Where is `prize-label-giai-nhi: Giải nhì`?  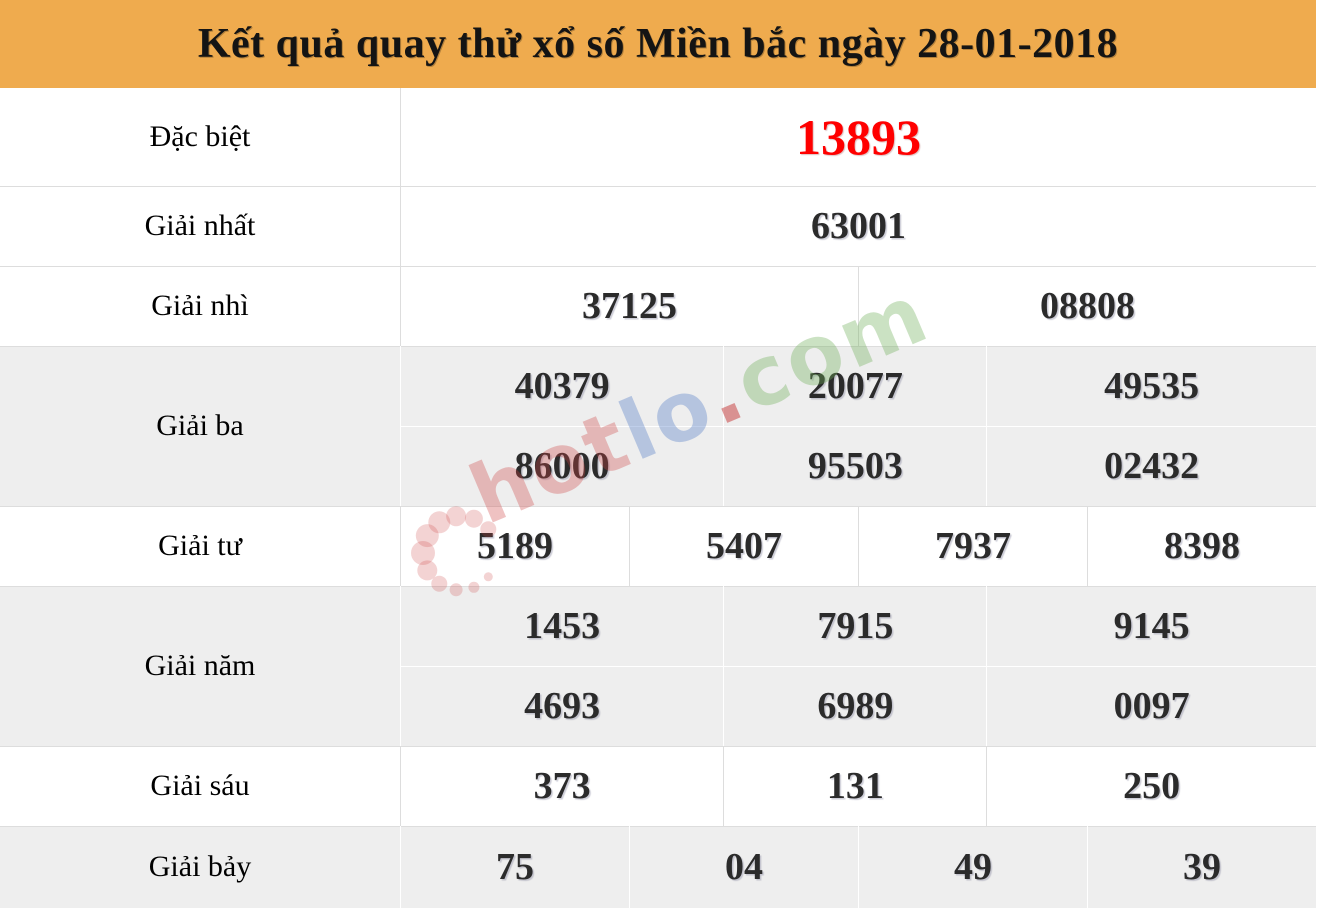
prize-label-giai-nhi: Giải nhì is located at coordinates (200, 306).